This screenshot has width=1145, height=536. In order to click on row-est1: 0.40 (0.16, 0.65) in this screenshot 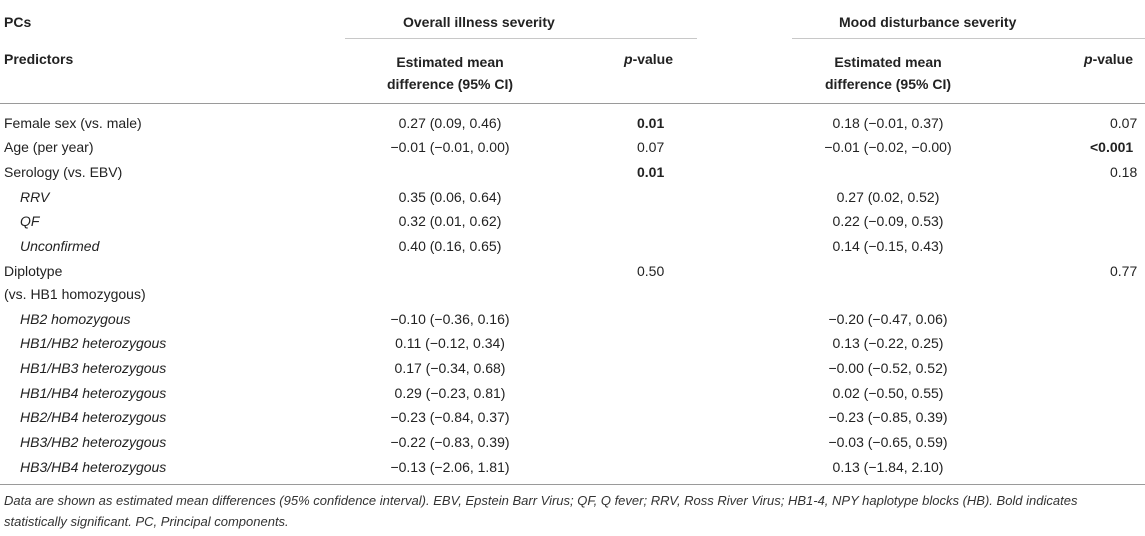, I will do `click(450, 246)`.